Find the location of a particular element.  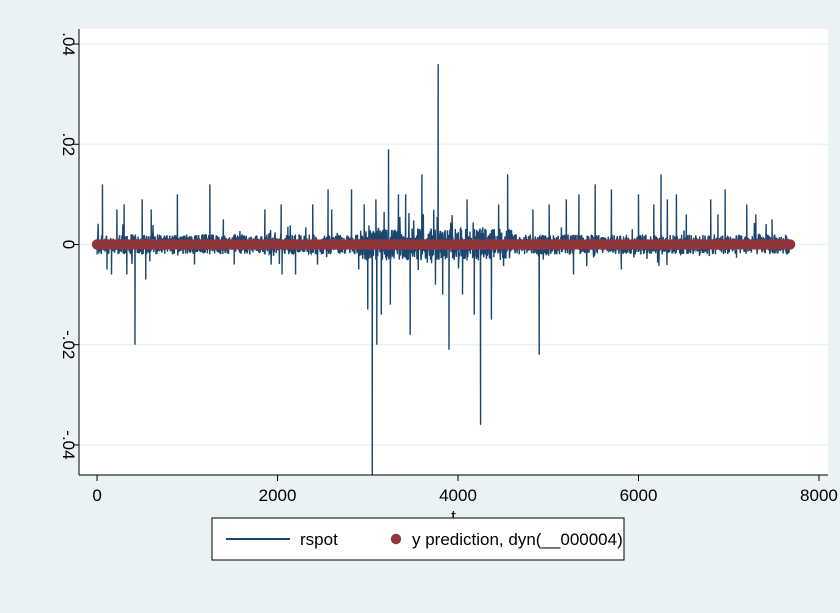

x-tick-label: 0 is located at coordinates (96, 495).